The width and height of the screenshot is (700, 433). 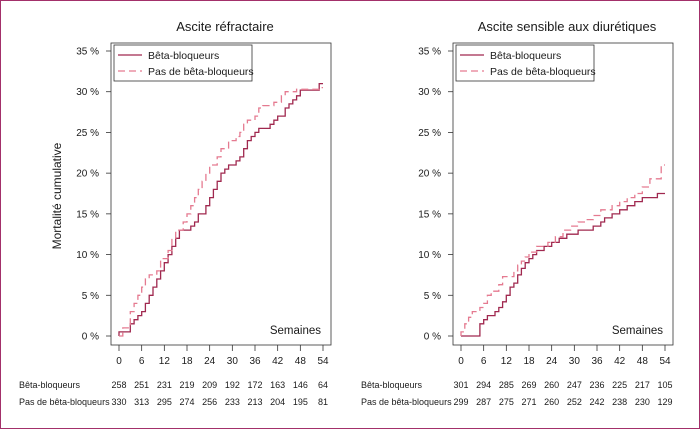 I want to click on risk-count: 230, so click(x=642, y=402).